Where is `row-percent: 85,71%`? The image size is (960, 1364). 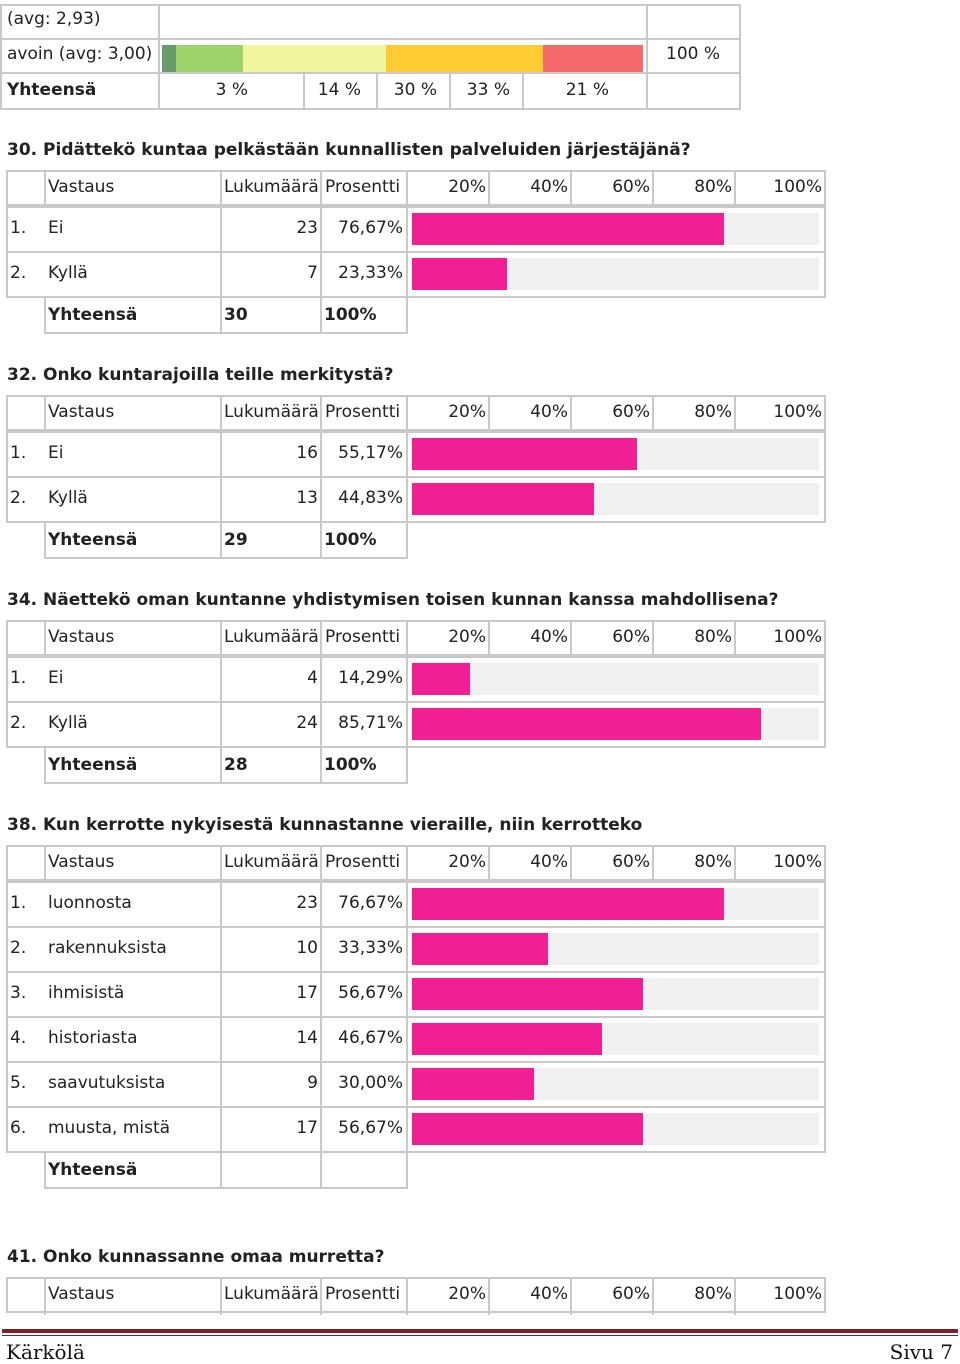 row-percent: 85,71% is located at coordinates (370, 723).